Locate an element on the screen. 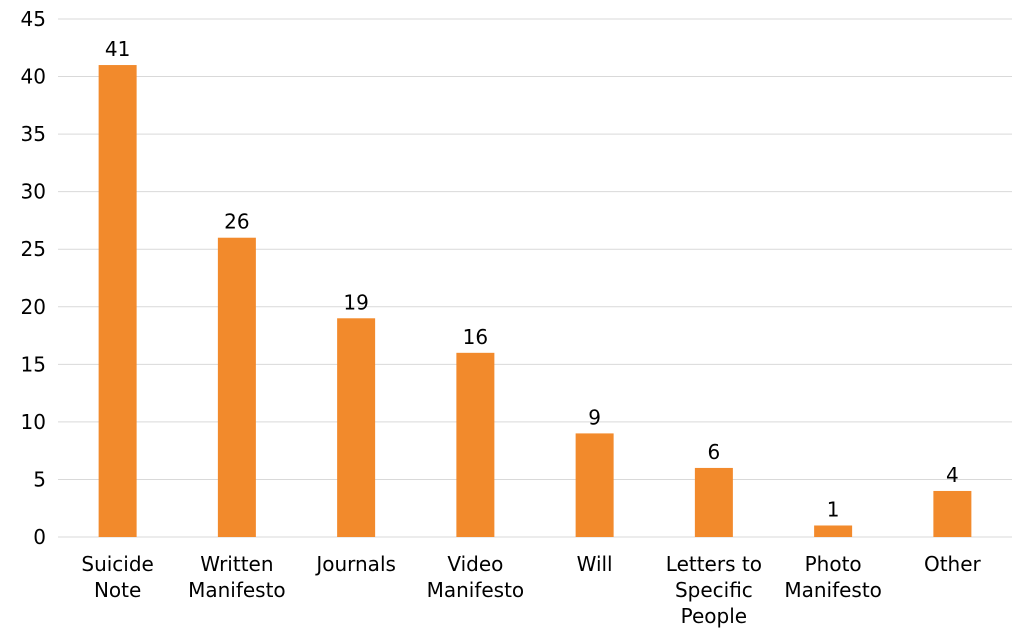 The height and width of the screenshot is (636, 1022). y-tick-label: 25 is located at coordinates (33, 249).